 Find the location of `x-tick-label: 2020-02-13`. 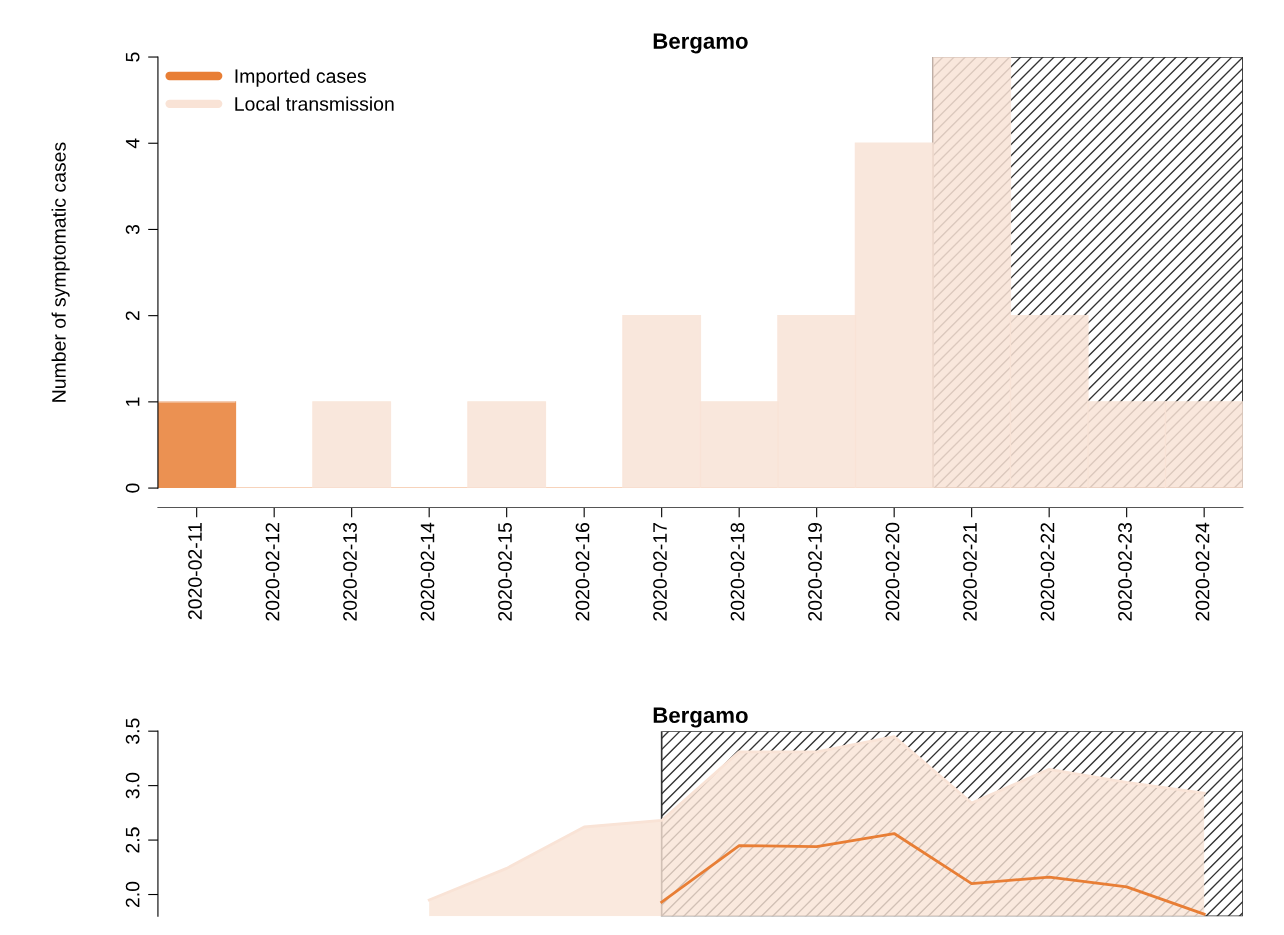

x-tick-label: 2020-02-13 is located at coordinates (350, 571).